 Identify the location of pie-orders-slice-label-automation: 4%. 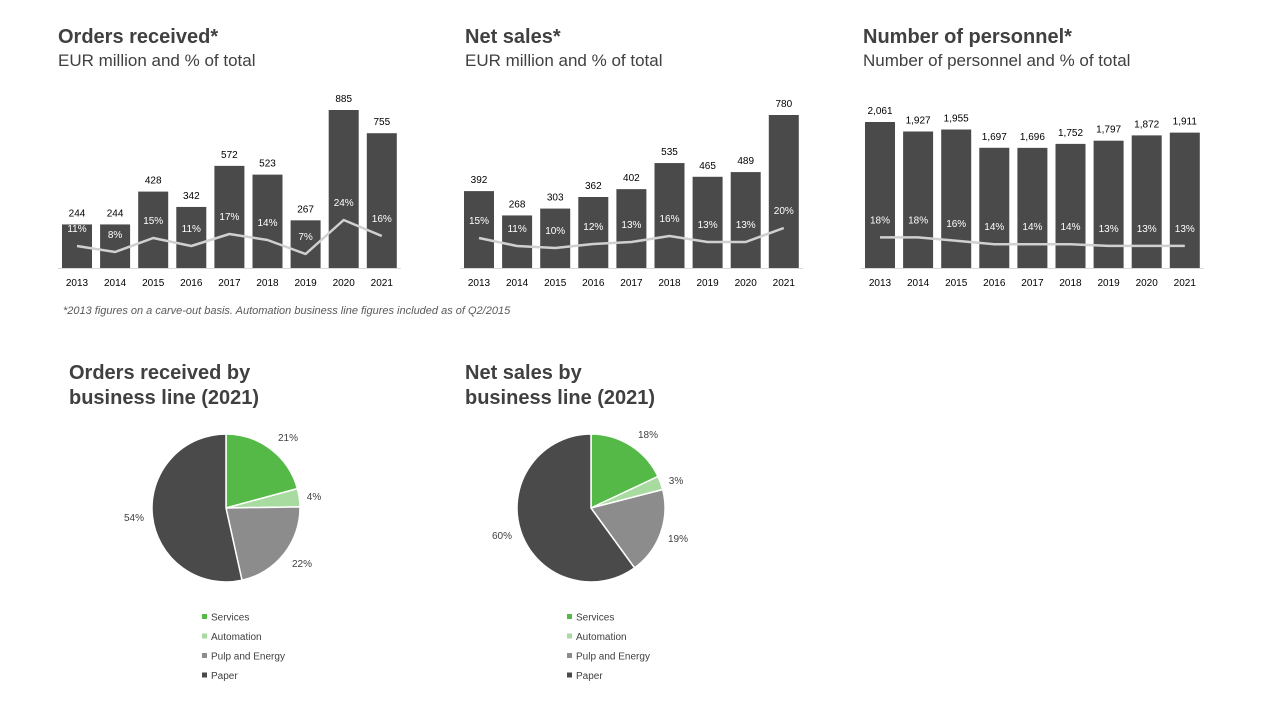
(314, 497).